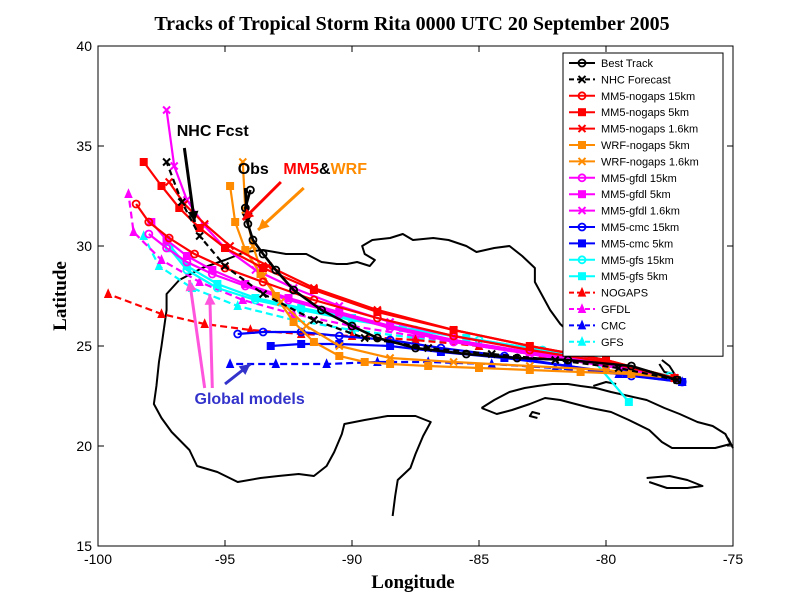  What do you see at coordinates (98, 559) in the screenshot?
I see `x-tick-label: -100` at bounding box center [98, 559].